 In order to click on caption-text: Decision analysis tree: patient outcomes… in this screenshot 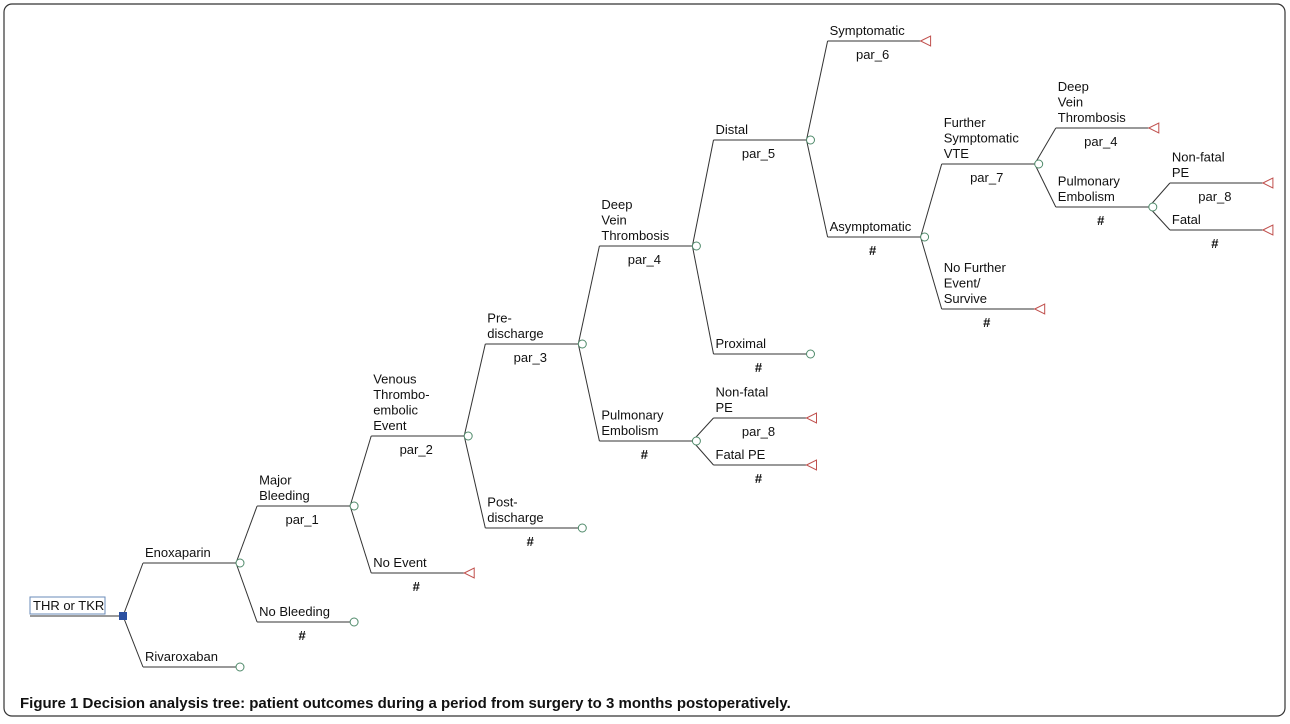, I will do `click(437, 703)`.